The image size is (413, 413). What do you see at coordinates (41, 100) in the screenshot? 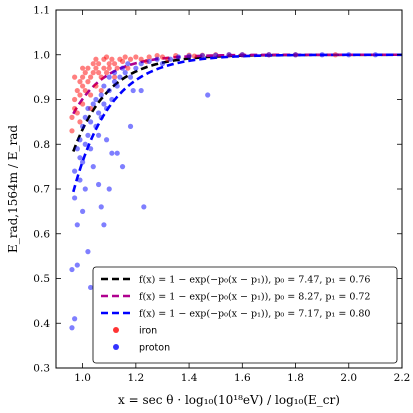
I see `y-tick-label: 0.9` at bounding box center [41, 100].